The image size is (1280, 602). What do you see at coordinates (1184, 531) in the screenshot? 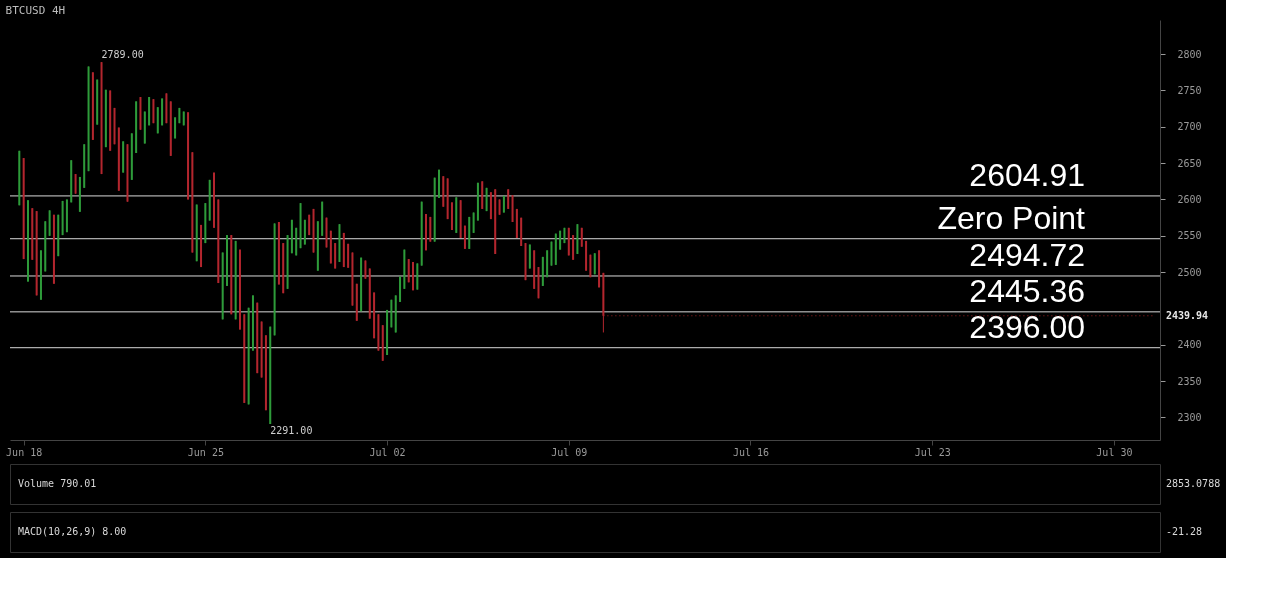
I see `text: -21.28` at bounding box center [1184, 531].